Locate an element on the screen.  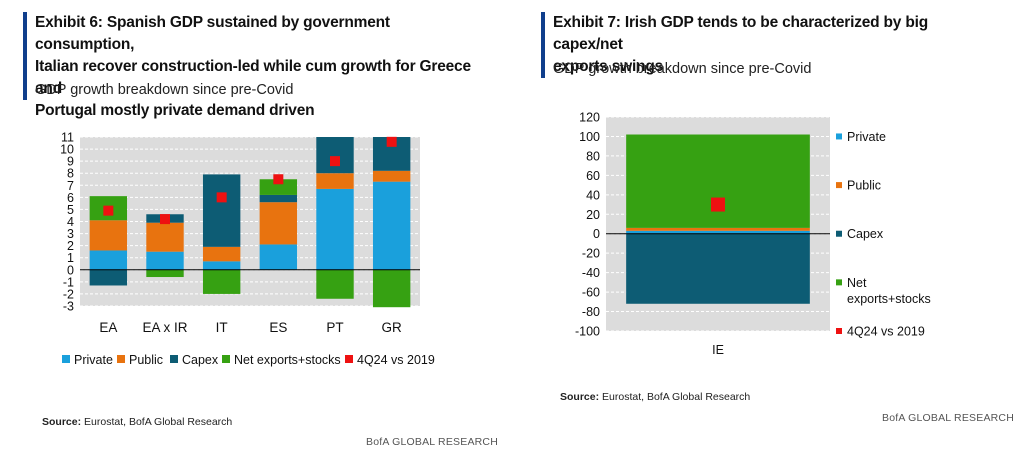
exhibit-6-subtitle: GDP growth breakdown since pre-Covid is located at coordinates (164, 90).